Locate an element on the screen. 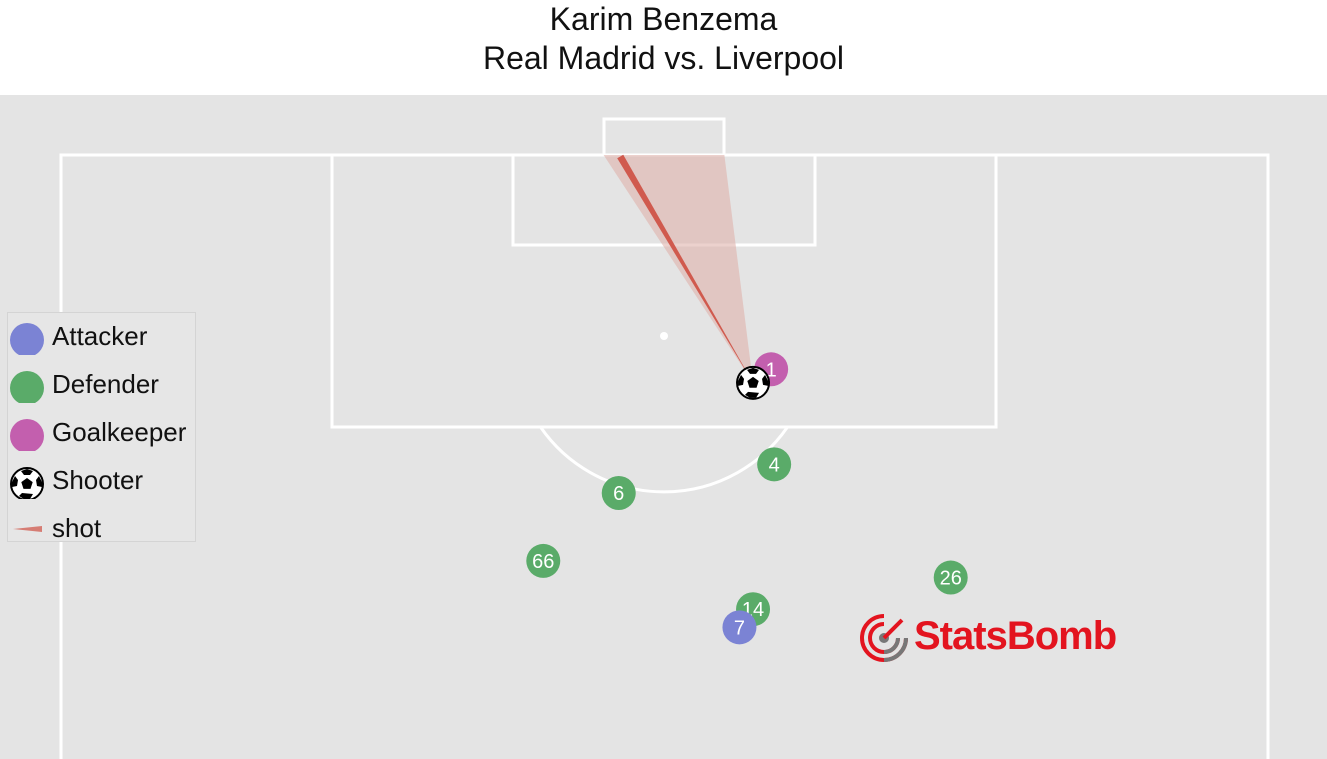 Image resolution: width=1327 pixels, height=759 pixels. player-marker-defender: 26 is located at coordinates (950, 577).